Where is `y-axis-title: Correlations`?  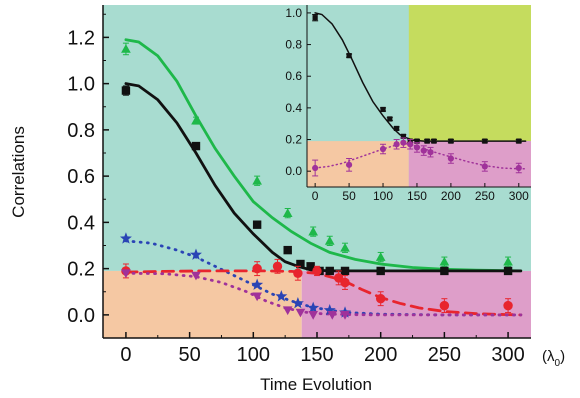 y-axis-title: Correlations is located at coordinates (18, 172).